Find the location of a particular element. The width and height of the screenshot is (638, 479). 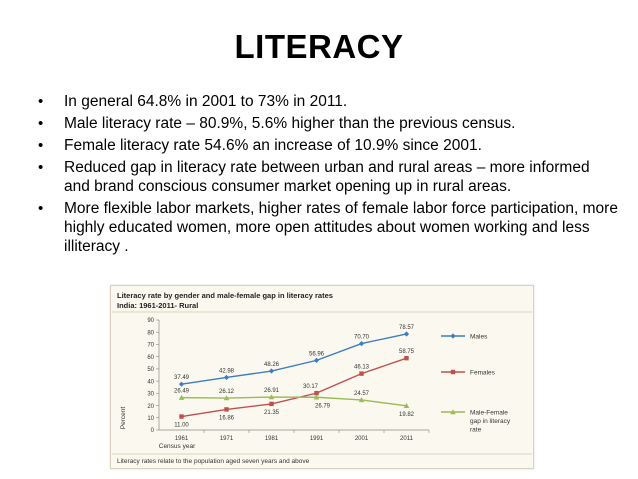

bullet-text: In general 64.8% in 2001 to 73% in 2011. is located at coordinates (206, 101).